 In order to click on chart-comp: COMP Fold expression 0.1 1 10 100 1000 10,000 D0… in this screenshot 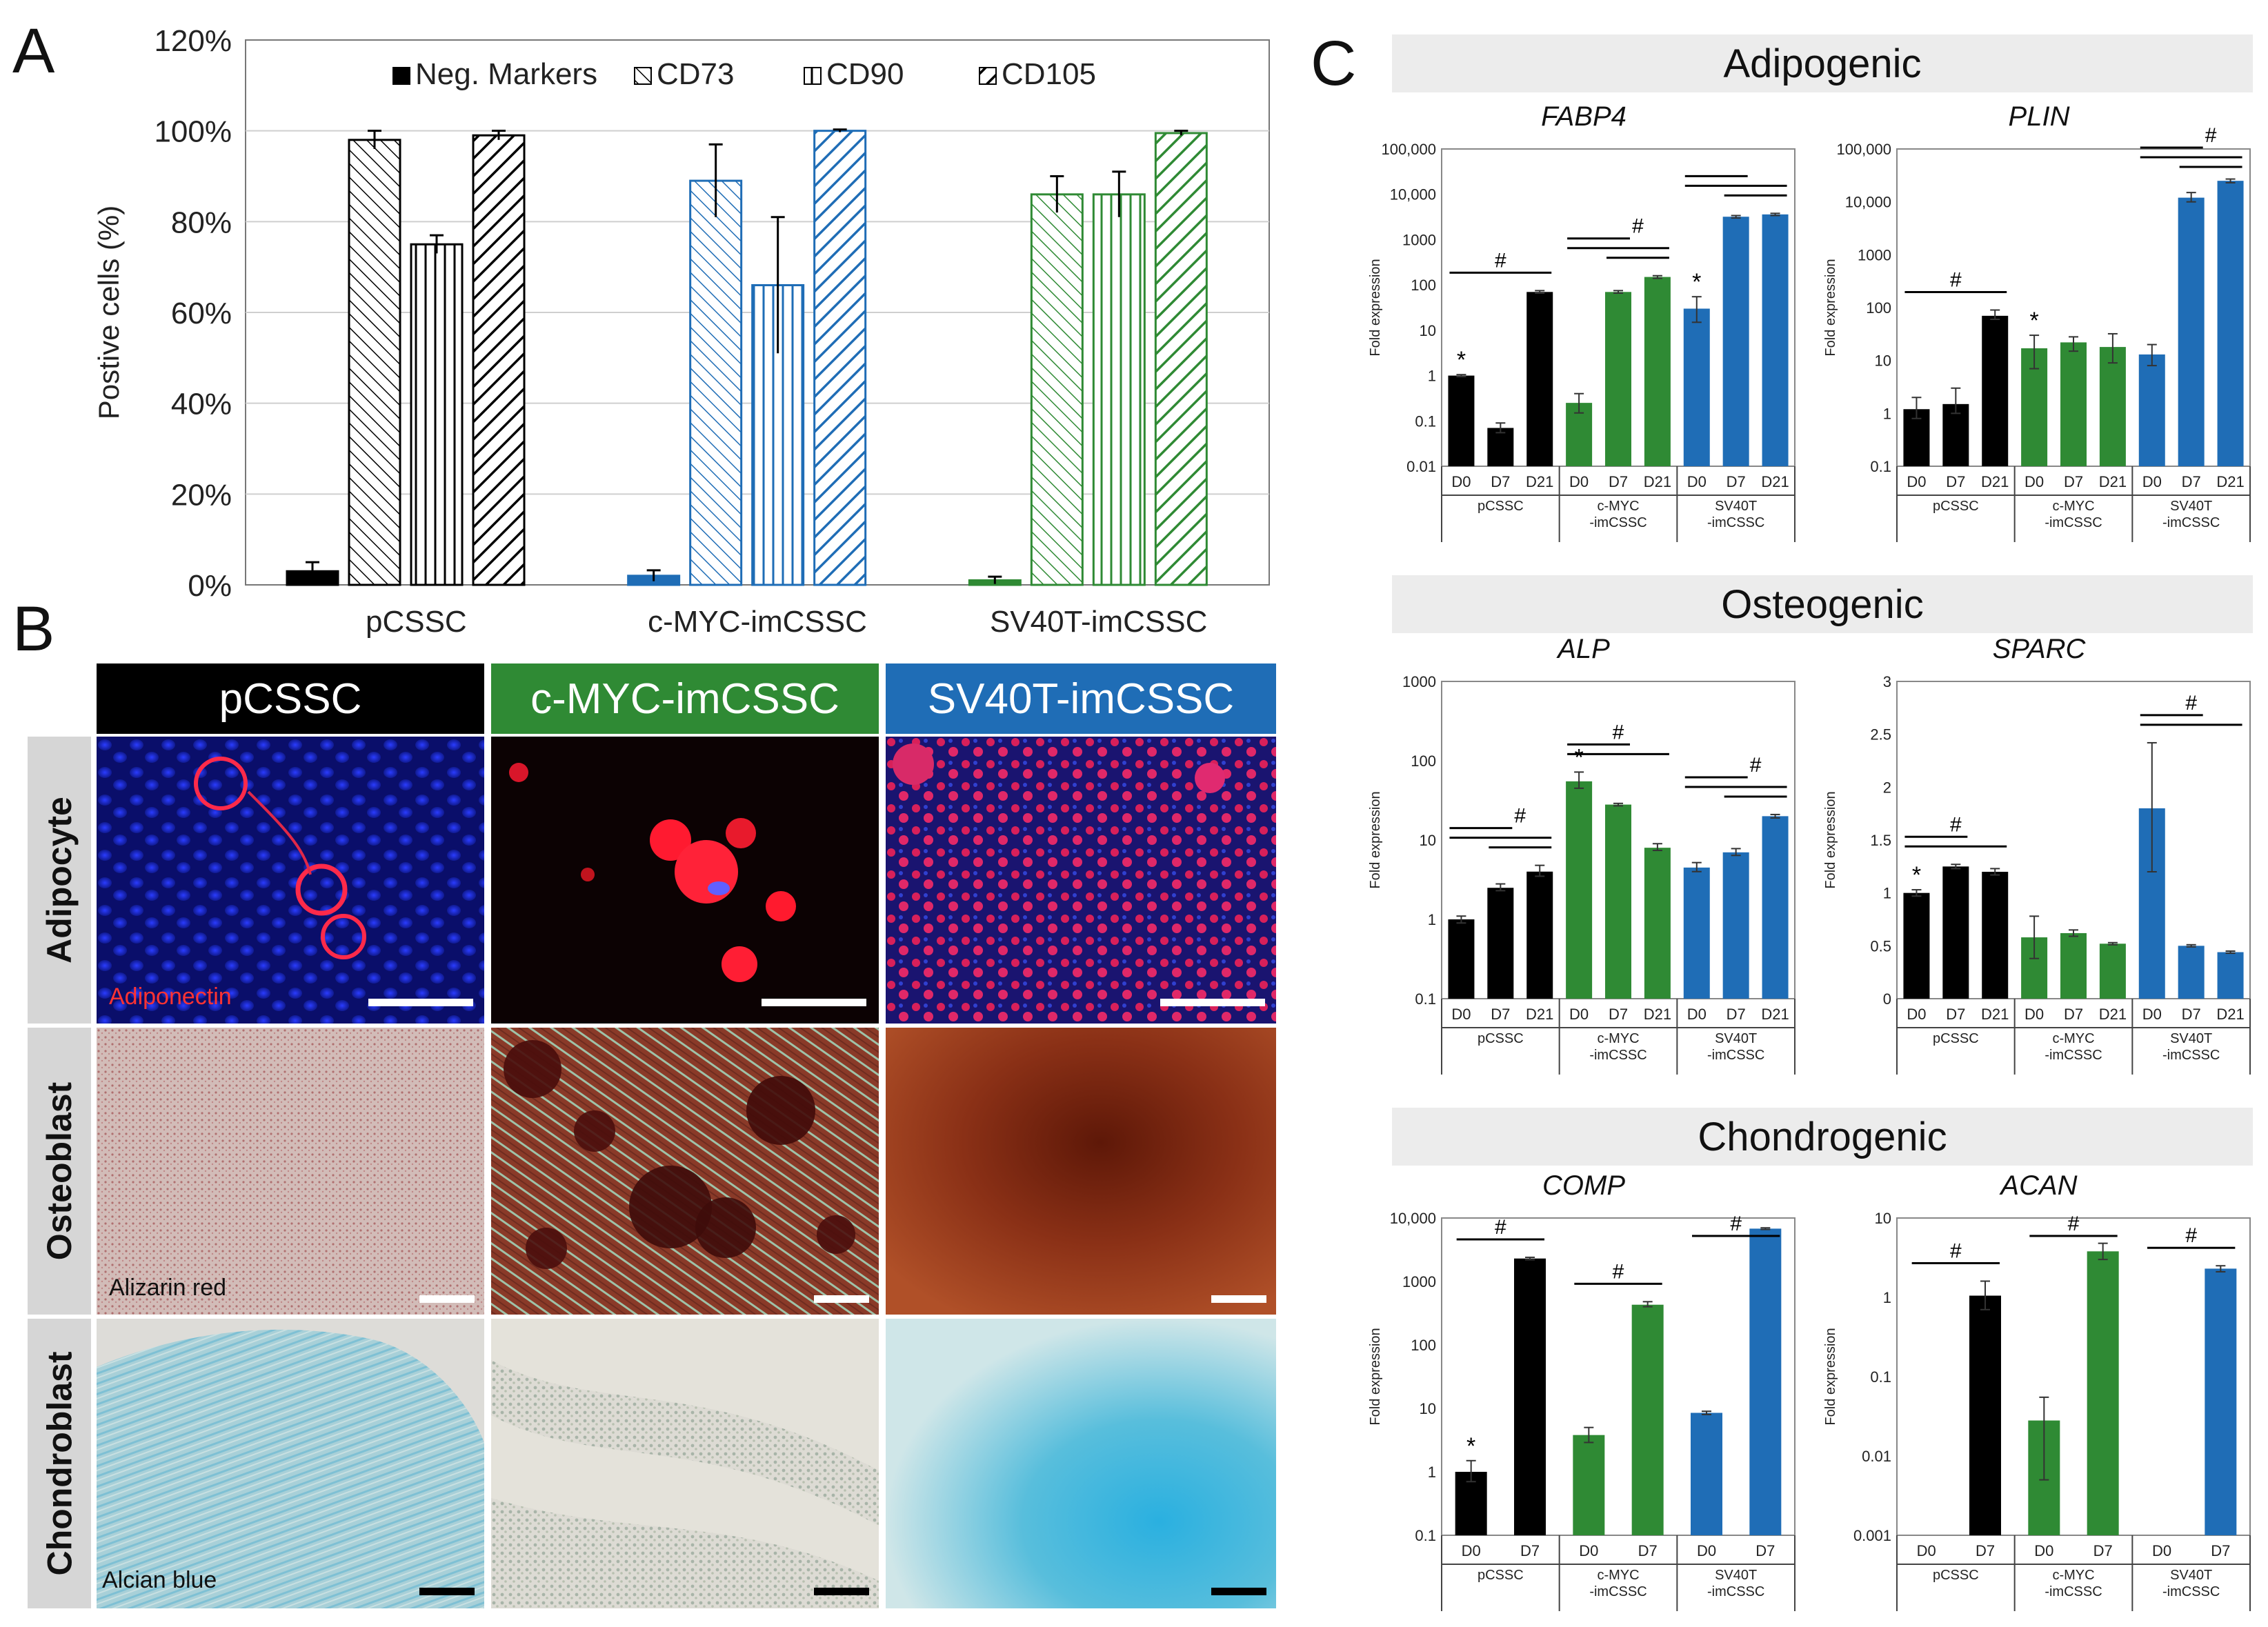, I will do `click(1582, 1390)`.